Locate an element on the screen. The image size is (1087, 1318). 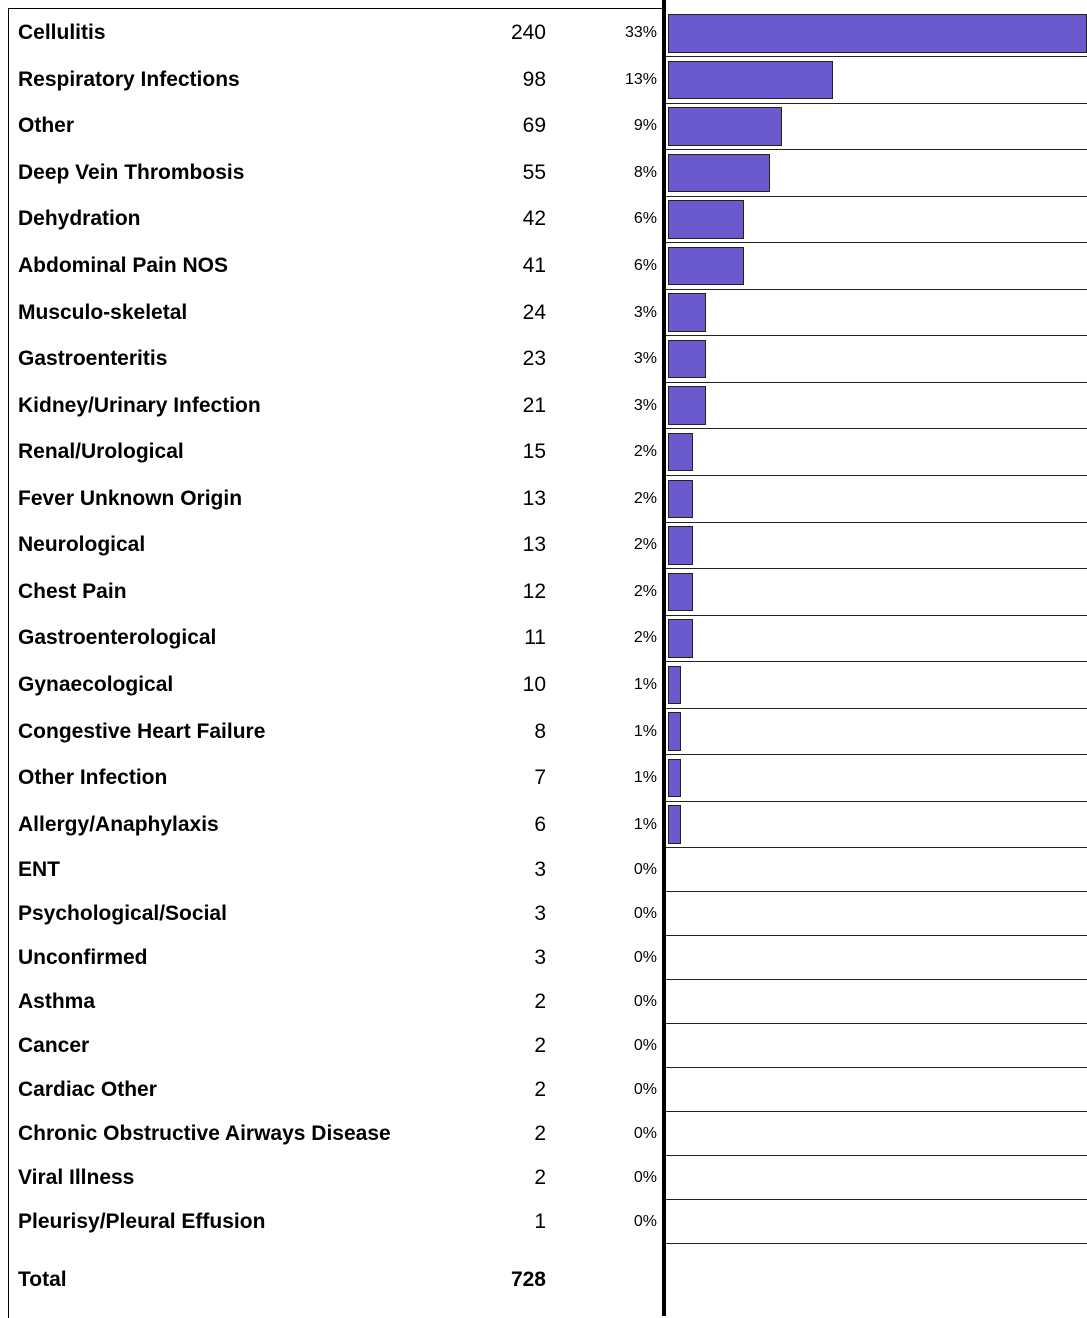
category-label: Musculo-skeletal is located at coordinates (103, 312).